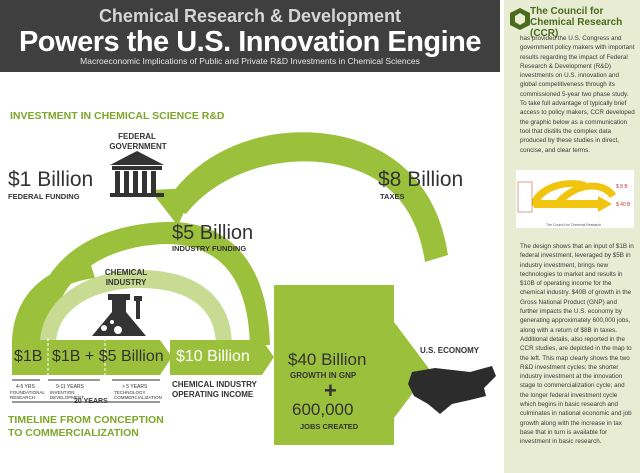 The height and width of the screenshot is (473, 640). I want to click on industry-amount-label: INDUSTRY FUNDING, so click(209, 248).